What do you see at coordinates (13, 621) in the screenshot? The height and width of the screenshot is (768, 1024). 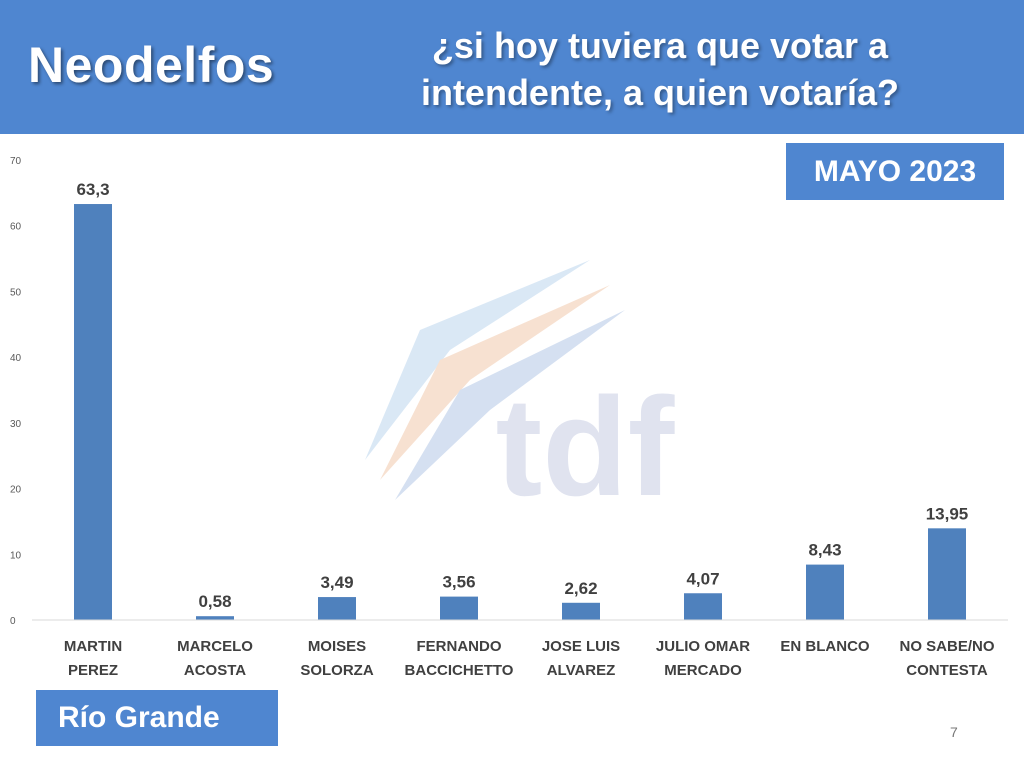 I see `y-tick-label: 0` at bounding box center [13, 621].